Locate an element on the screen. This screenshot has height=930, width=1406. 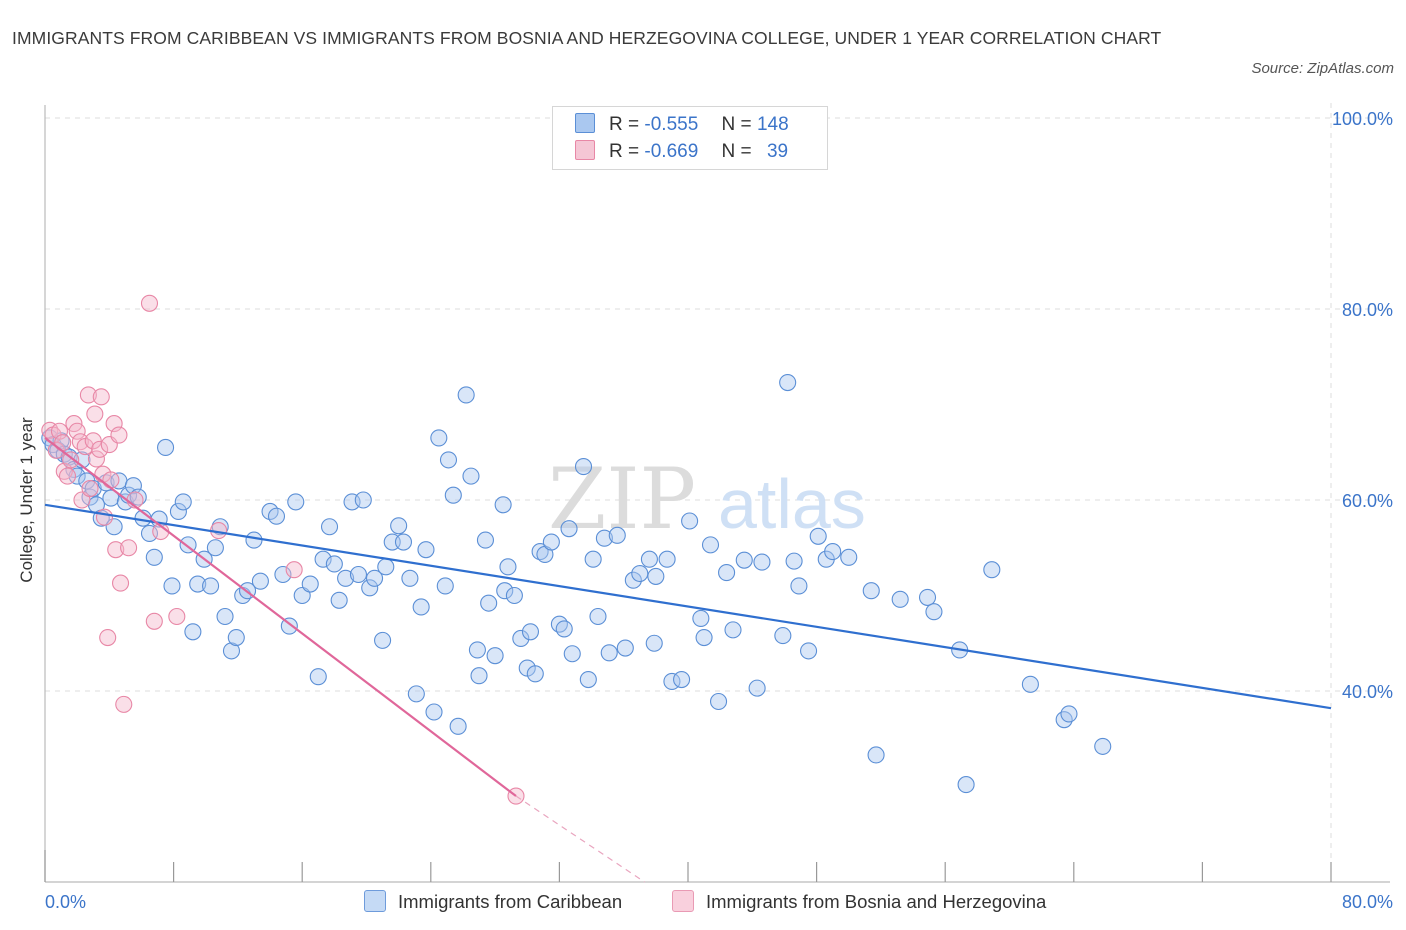
swatch-caribbean is located at coordinates (375, 901).